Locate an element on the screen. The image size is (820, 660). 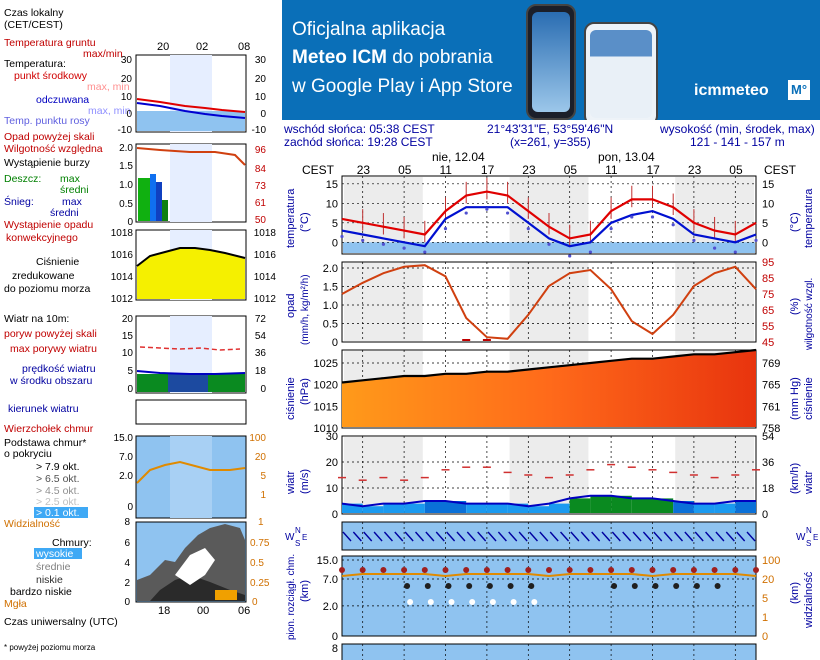
vis-axis-label: widzialność is located at coordinates (809, 600).